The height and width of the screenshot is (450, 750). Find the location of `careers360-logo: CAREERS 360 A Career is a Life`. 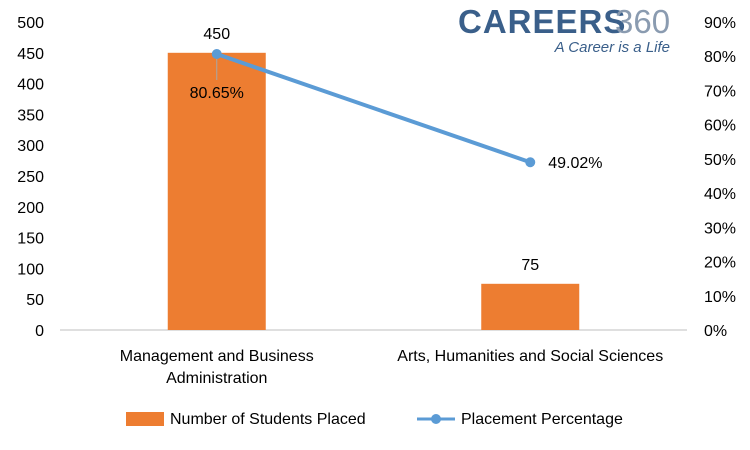

careers360-logo: CAREERS 360 A Career is a Life is located at coordinates (564, 29).